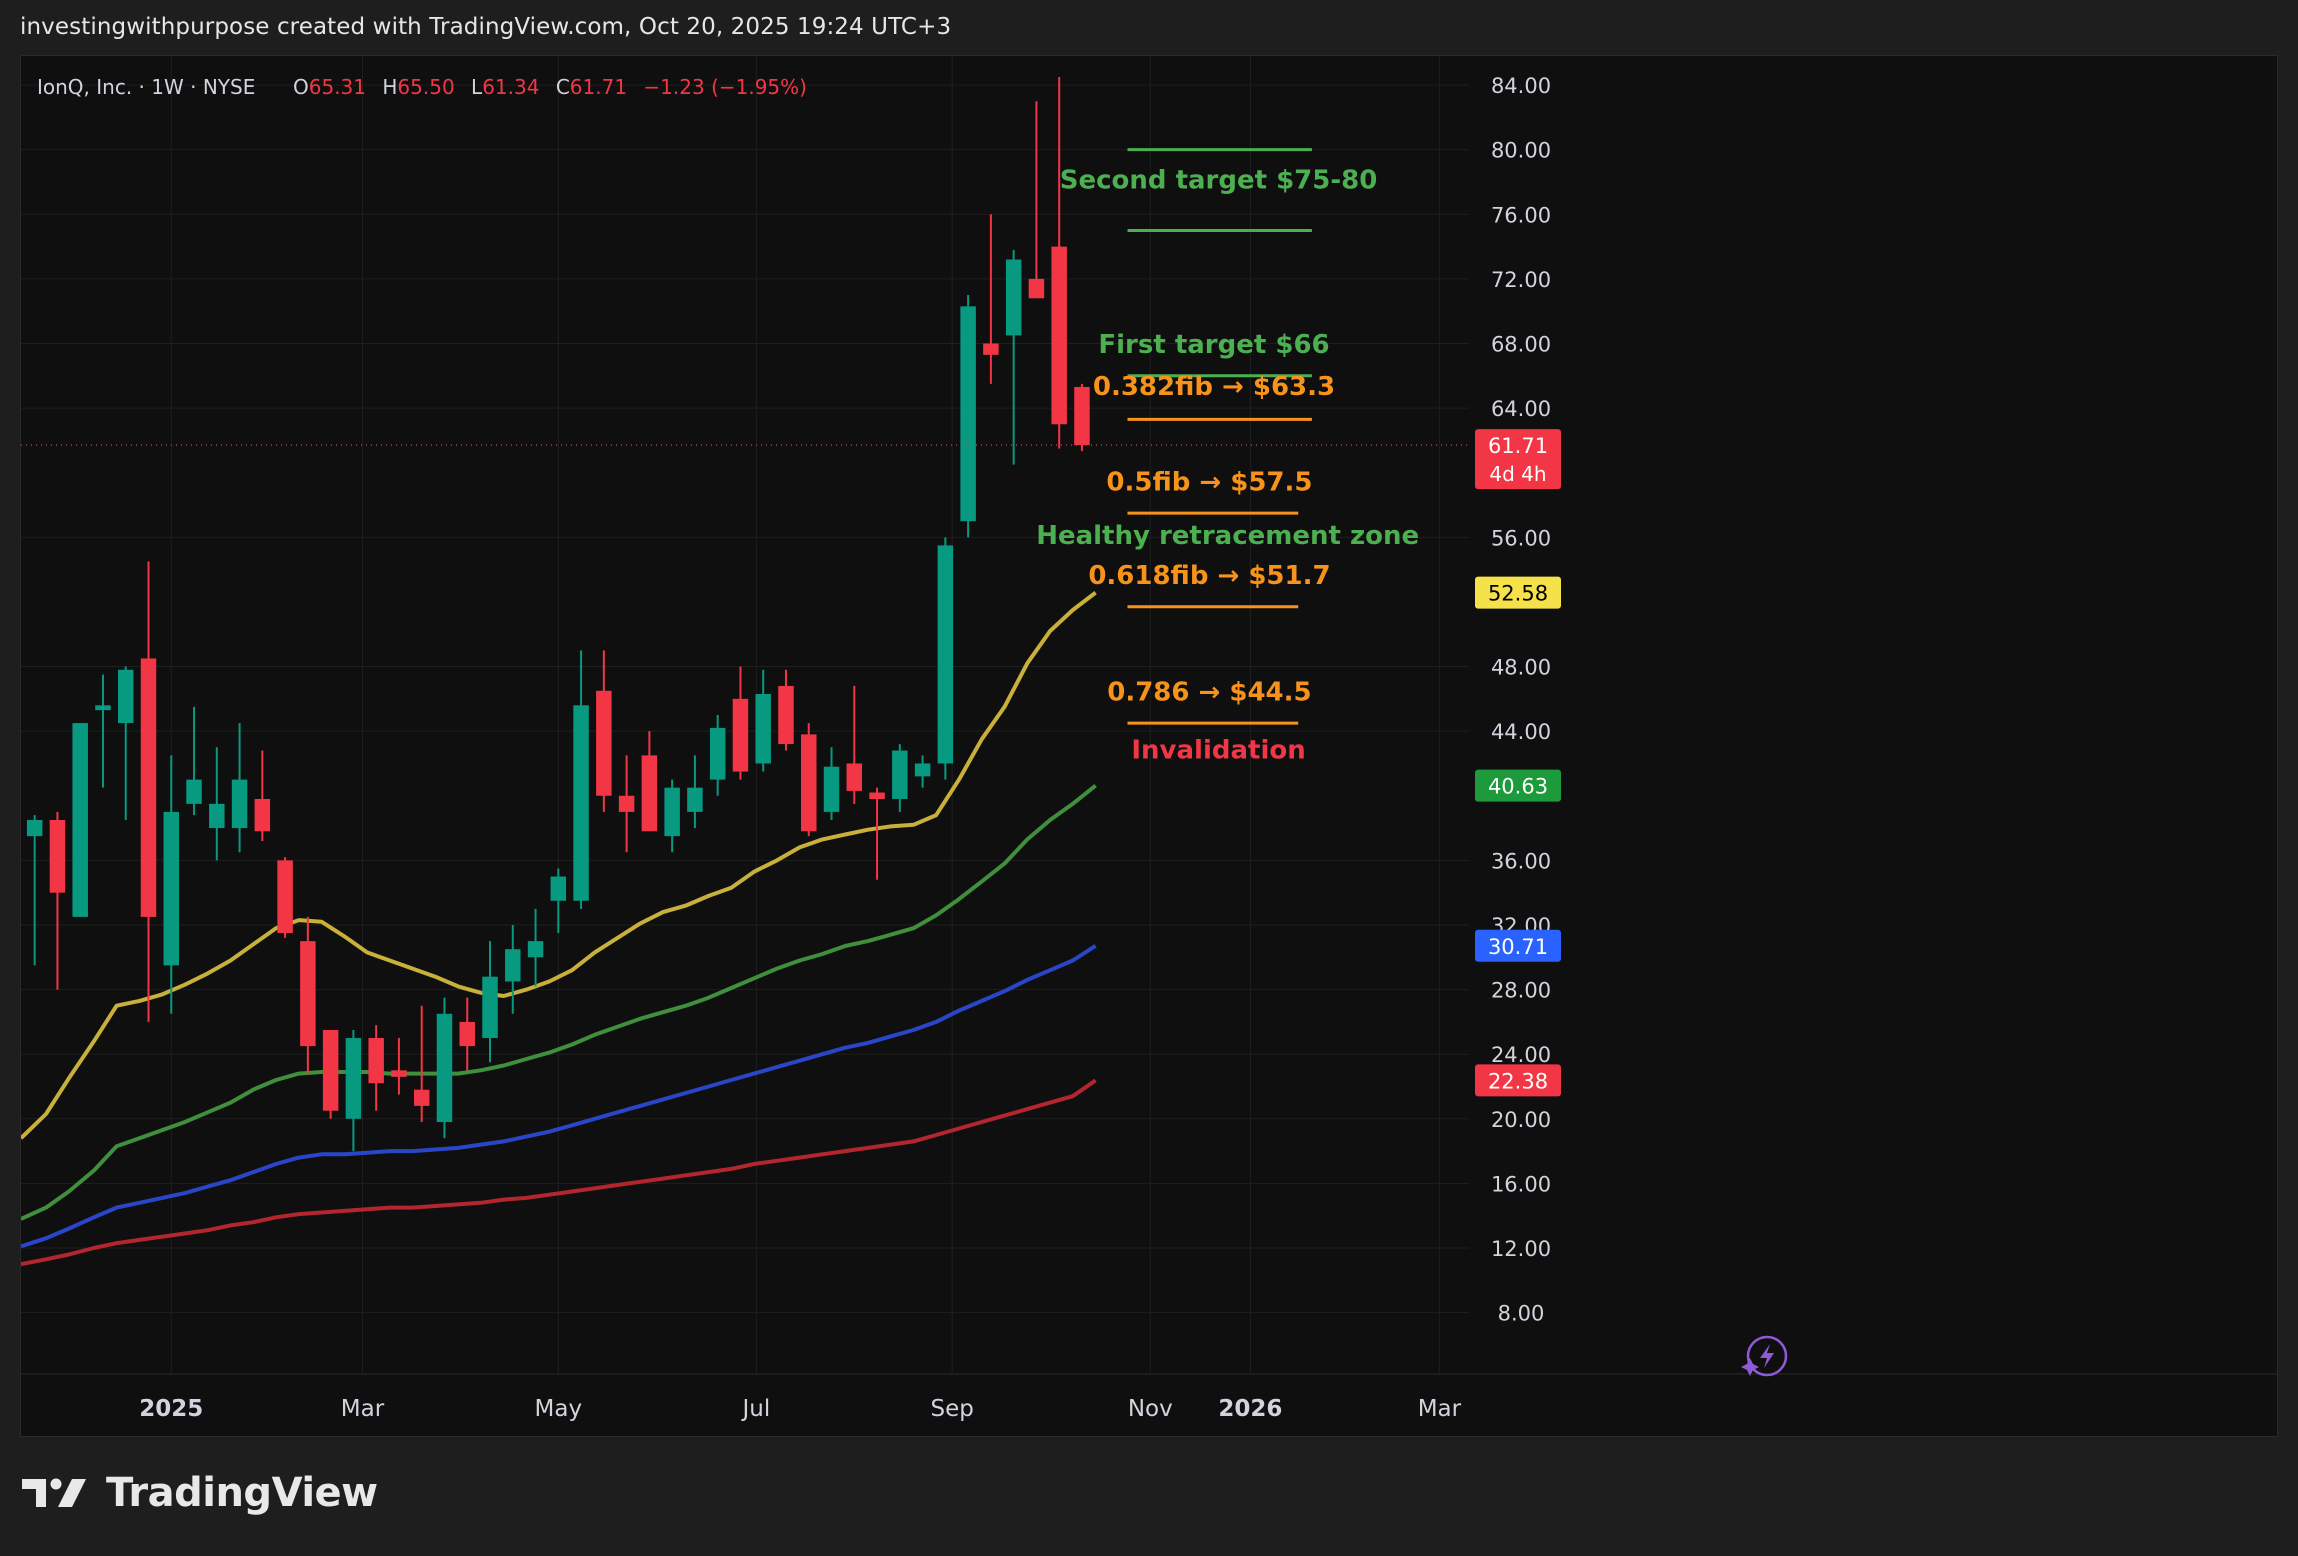 Image resolution: width=2298 pixels, height=1556 pixels. What do you see at coordinates (725, 87) in the screenshot?
I see `legend-change: −1.23 (−1.95%)` at bounding box center [725, 87].